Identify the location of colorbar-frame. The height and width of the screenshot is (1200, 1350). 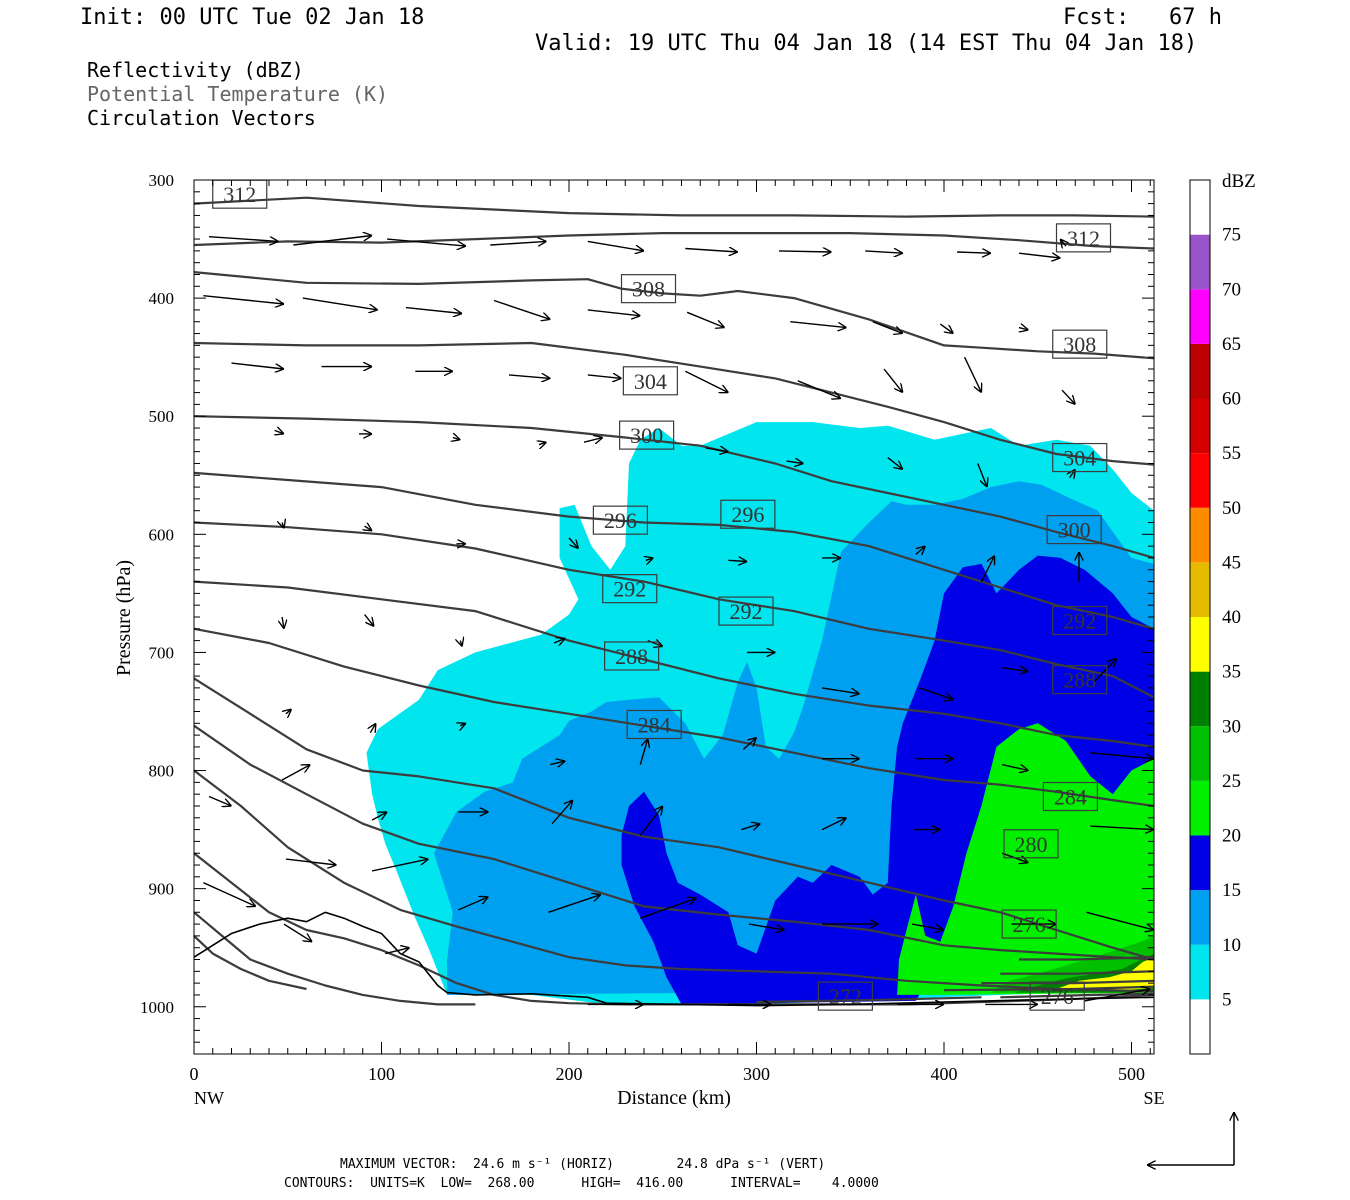
(1200, 617).